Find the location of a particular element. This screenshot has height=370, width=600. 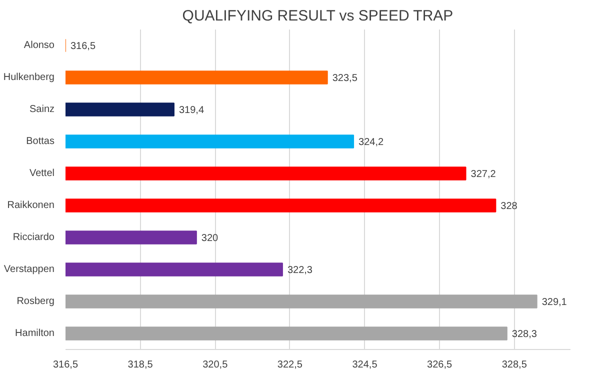

y-tick-label: Verstappen is located at coordinates (29, 269).